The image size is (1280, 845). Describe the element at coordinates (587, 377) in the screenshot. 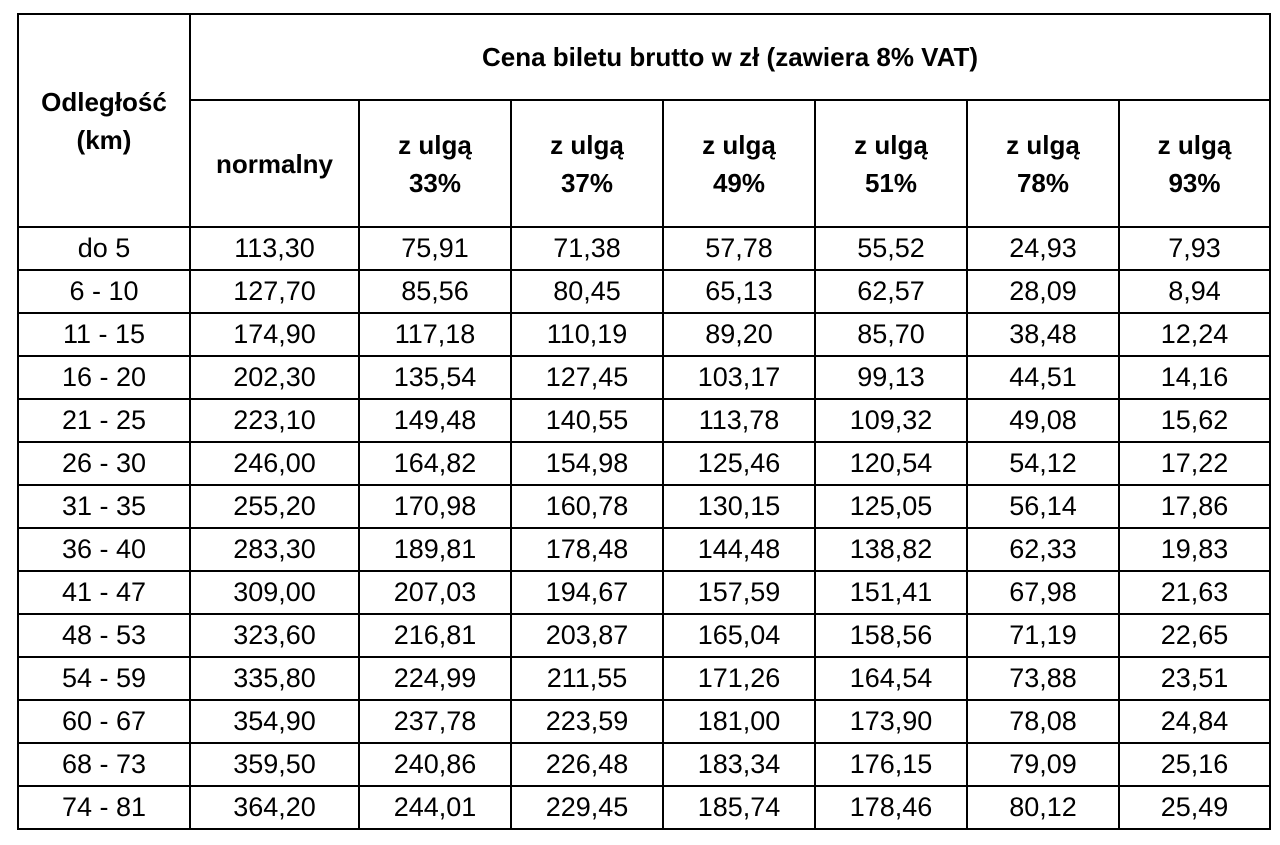

I see `price-cell: 127,45` at that location.